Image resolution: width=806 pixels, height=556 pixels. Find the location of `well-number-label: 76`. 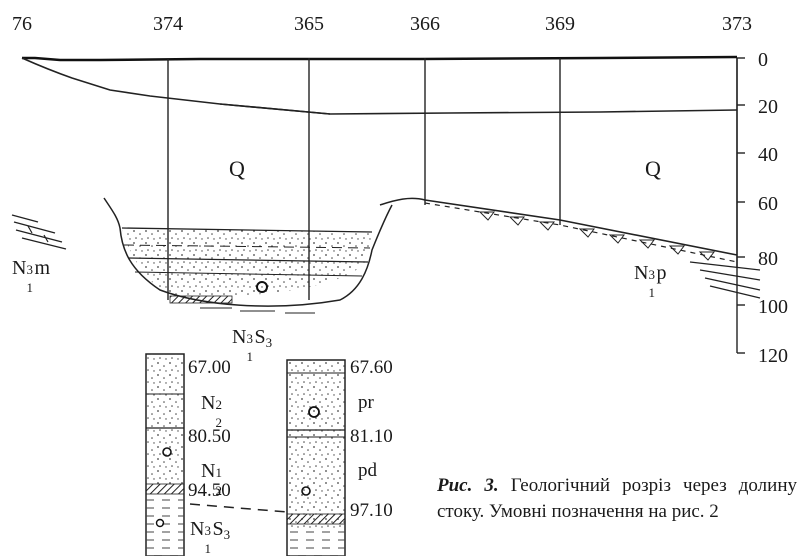

well-number-label: 76 is located at coordinates (22, 24).